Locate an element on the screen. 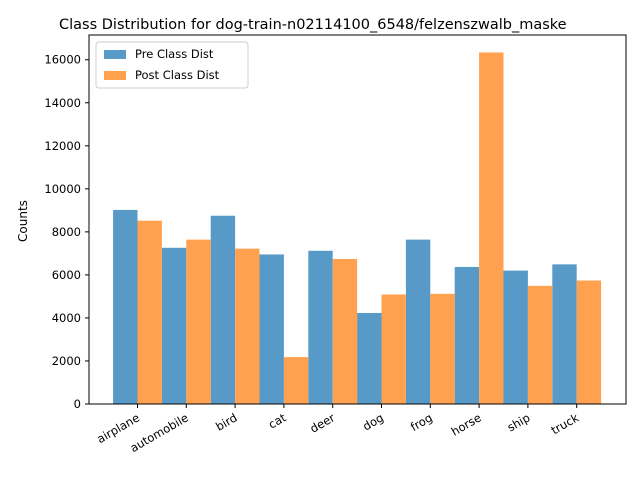  legend-label-pre: Pre Class Dist is located at coordinates (174, 54).